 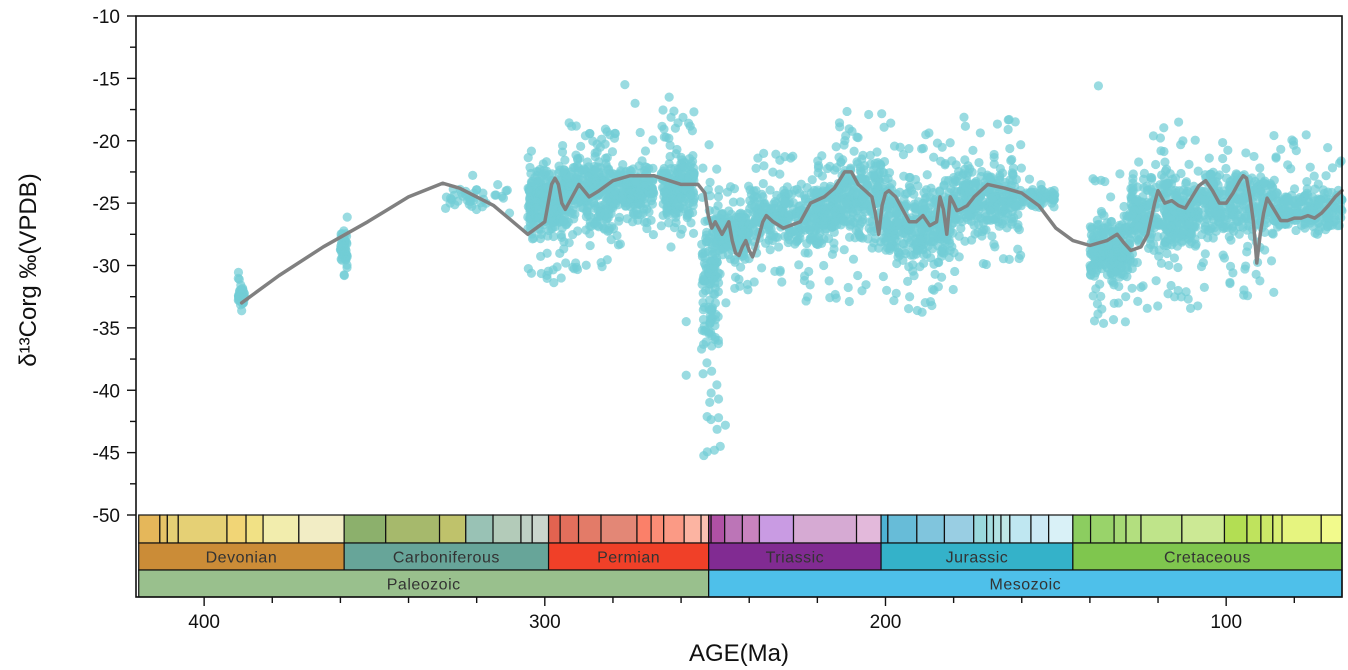 I want to click on y-tick-label: -10, so click(x=106, y=17).